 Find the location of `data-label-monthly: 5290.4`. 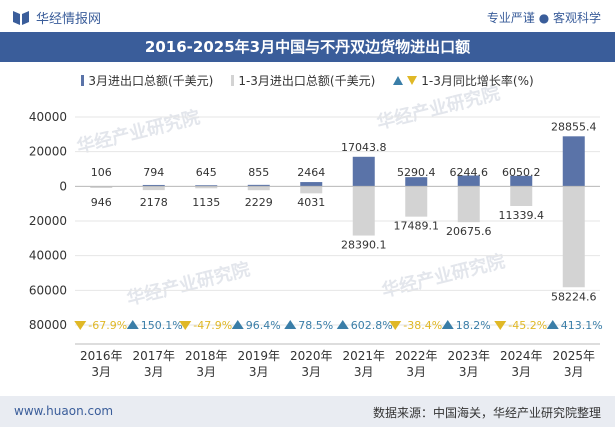

data-label-monthly: 5290.4 is located at coordinates (416, 172).